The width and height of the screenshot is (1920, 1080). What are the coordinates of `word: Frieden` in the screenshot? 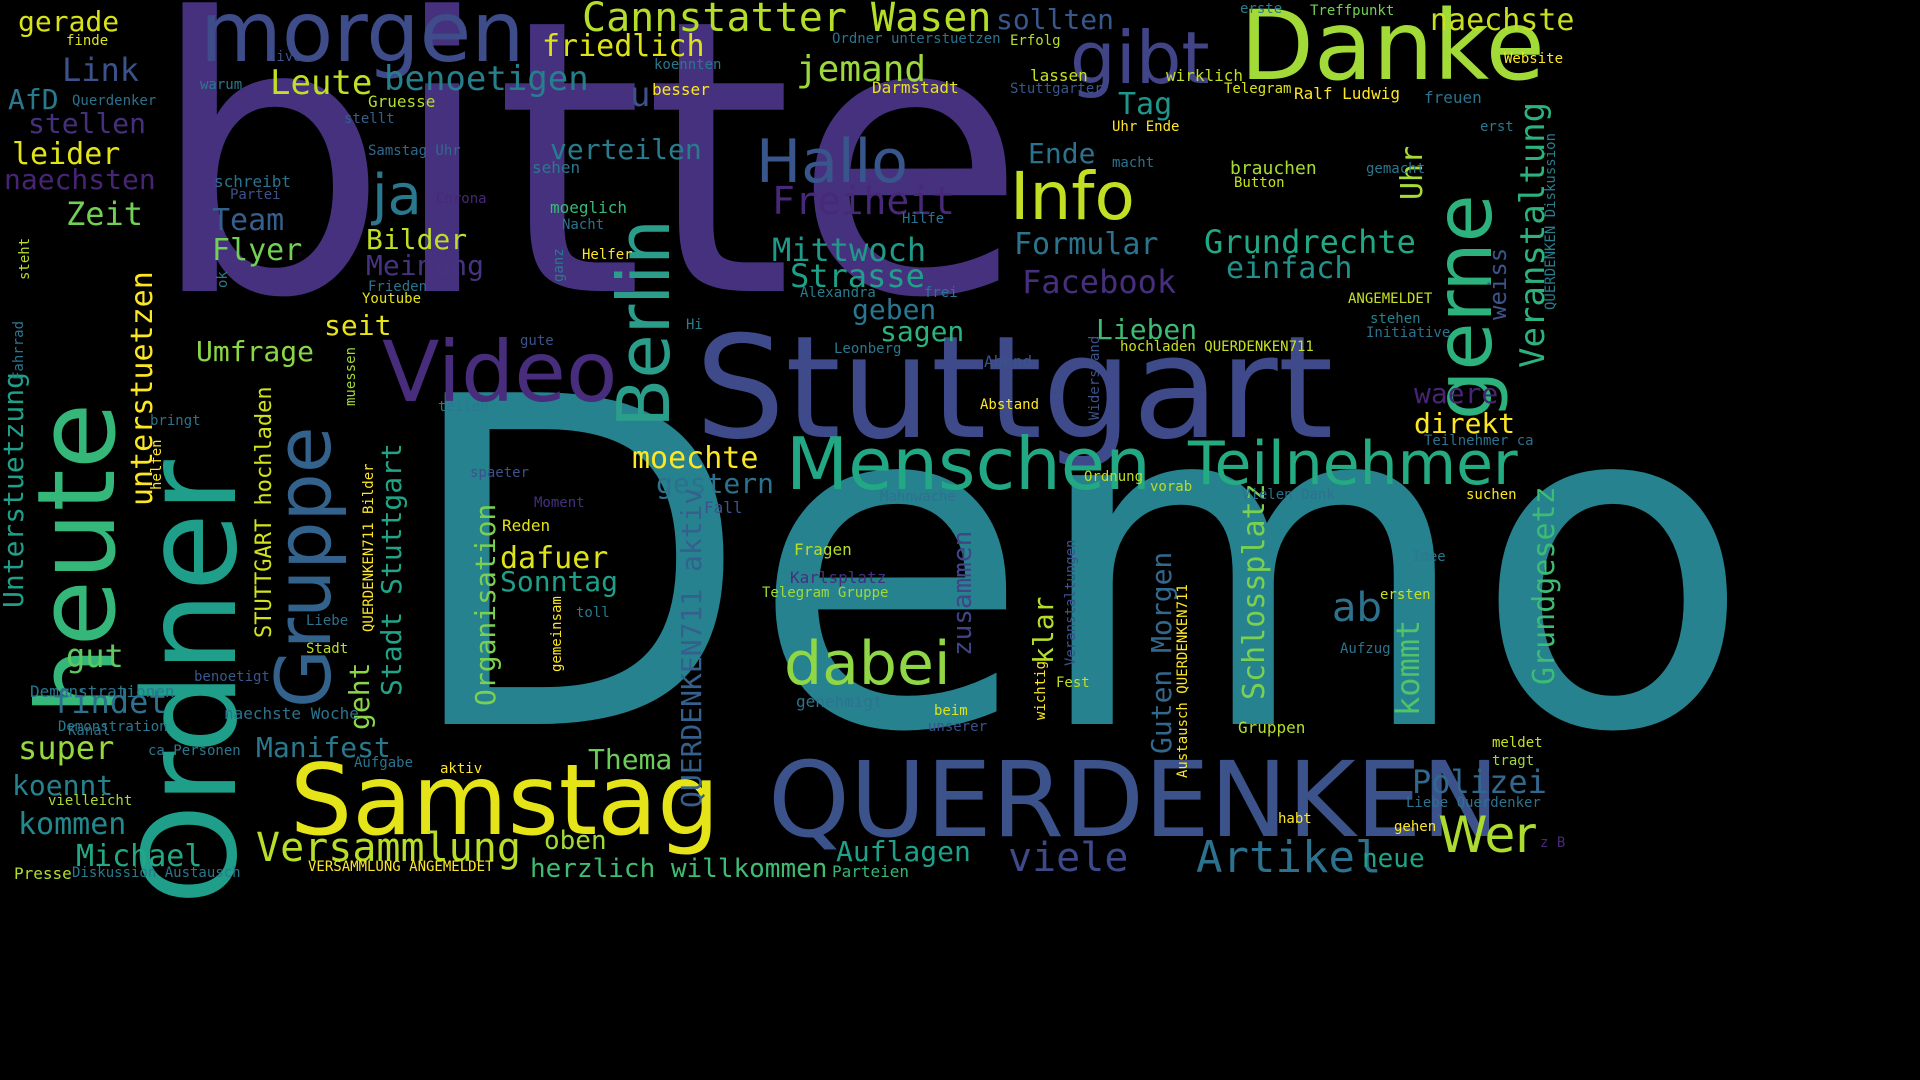 It's located at (398, 287).